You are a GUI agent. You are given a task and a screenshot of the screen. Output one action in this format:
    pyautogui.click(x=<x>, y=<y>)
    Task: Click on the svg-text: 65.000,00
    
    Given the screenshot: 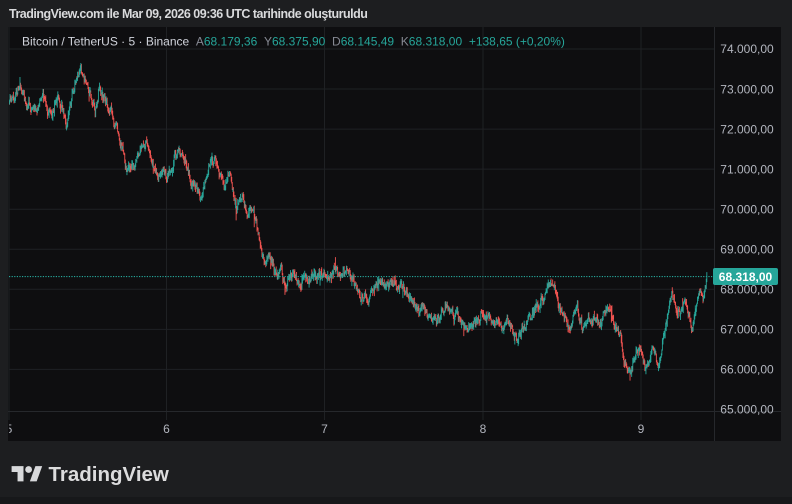 What is the action you would take?
    pyautogui.click(x=747, y=410)
    